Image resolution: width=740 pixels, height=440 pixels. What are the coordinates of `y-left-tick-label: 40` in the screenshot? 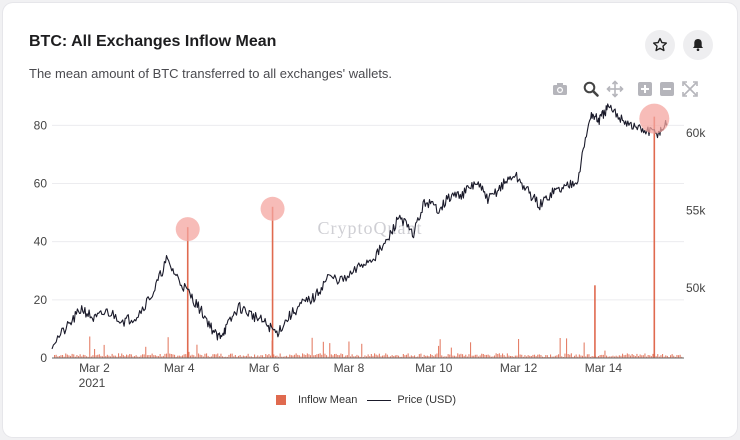 It's located at (41, 242).